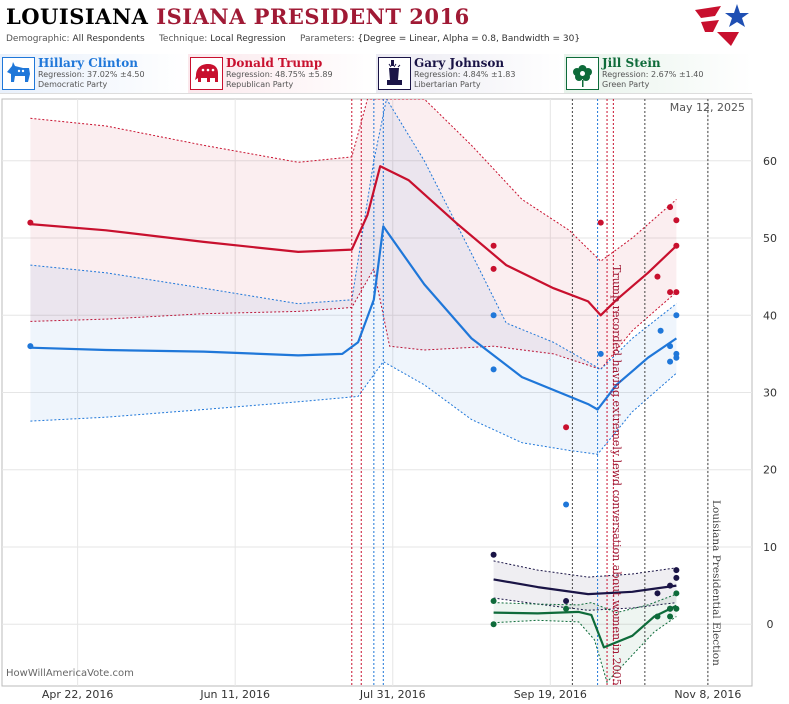 The width and height of the screenshot is (789, 704). Describe the element at coordinates (234, 694) in the screenshot. I see `x-tick-label: Jun 11, 2016` at that location.